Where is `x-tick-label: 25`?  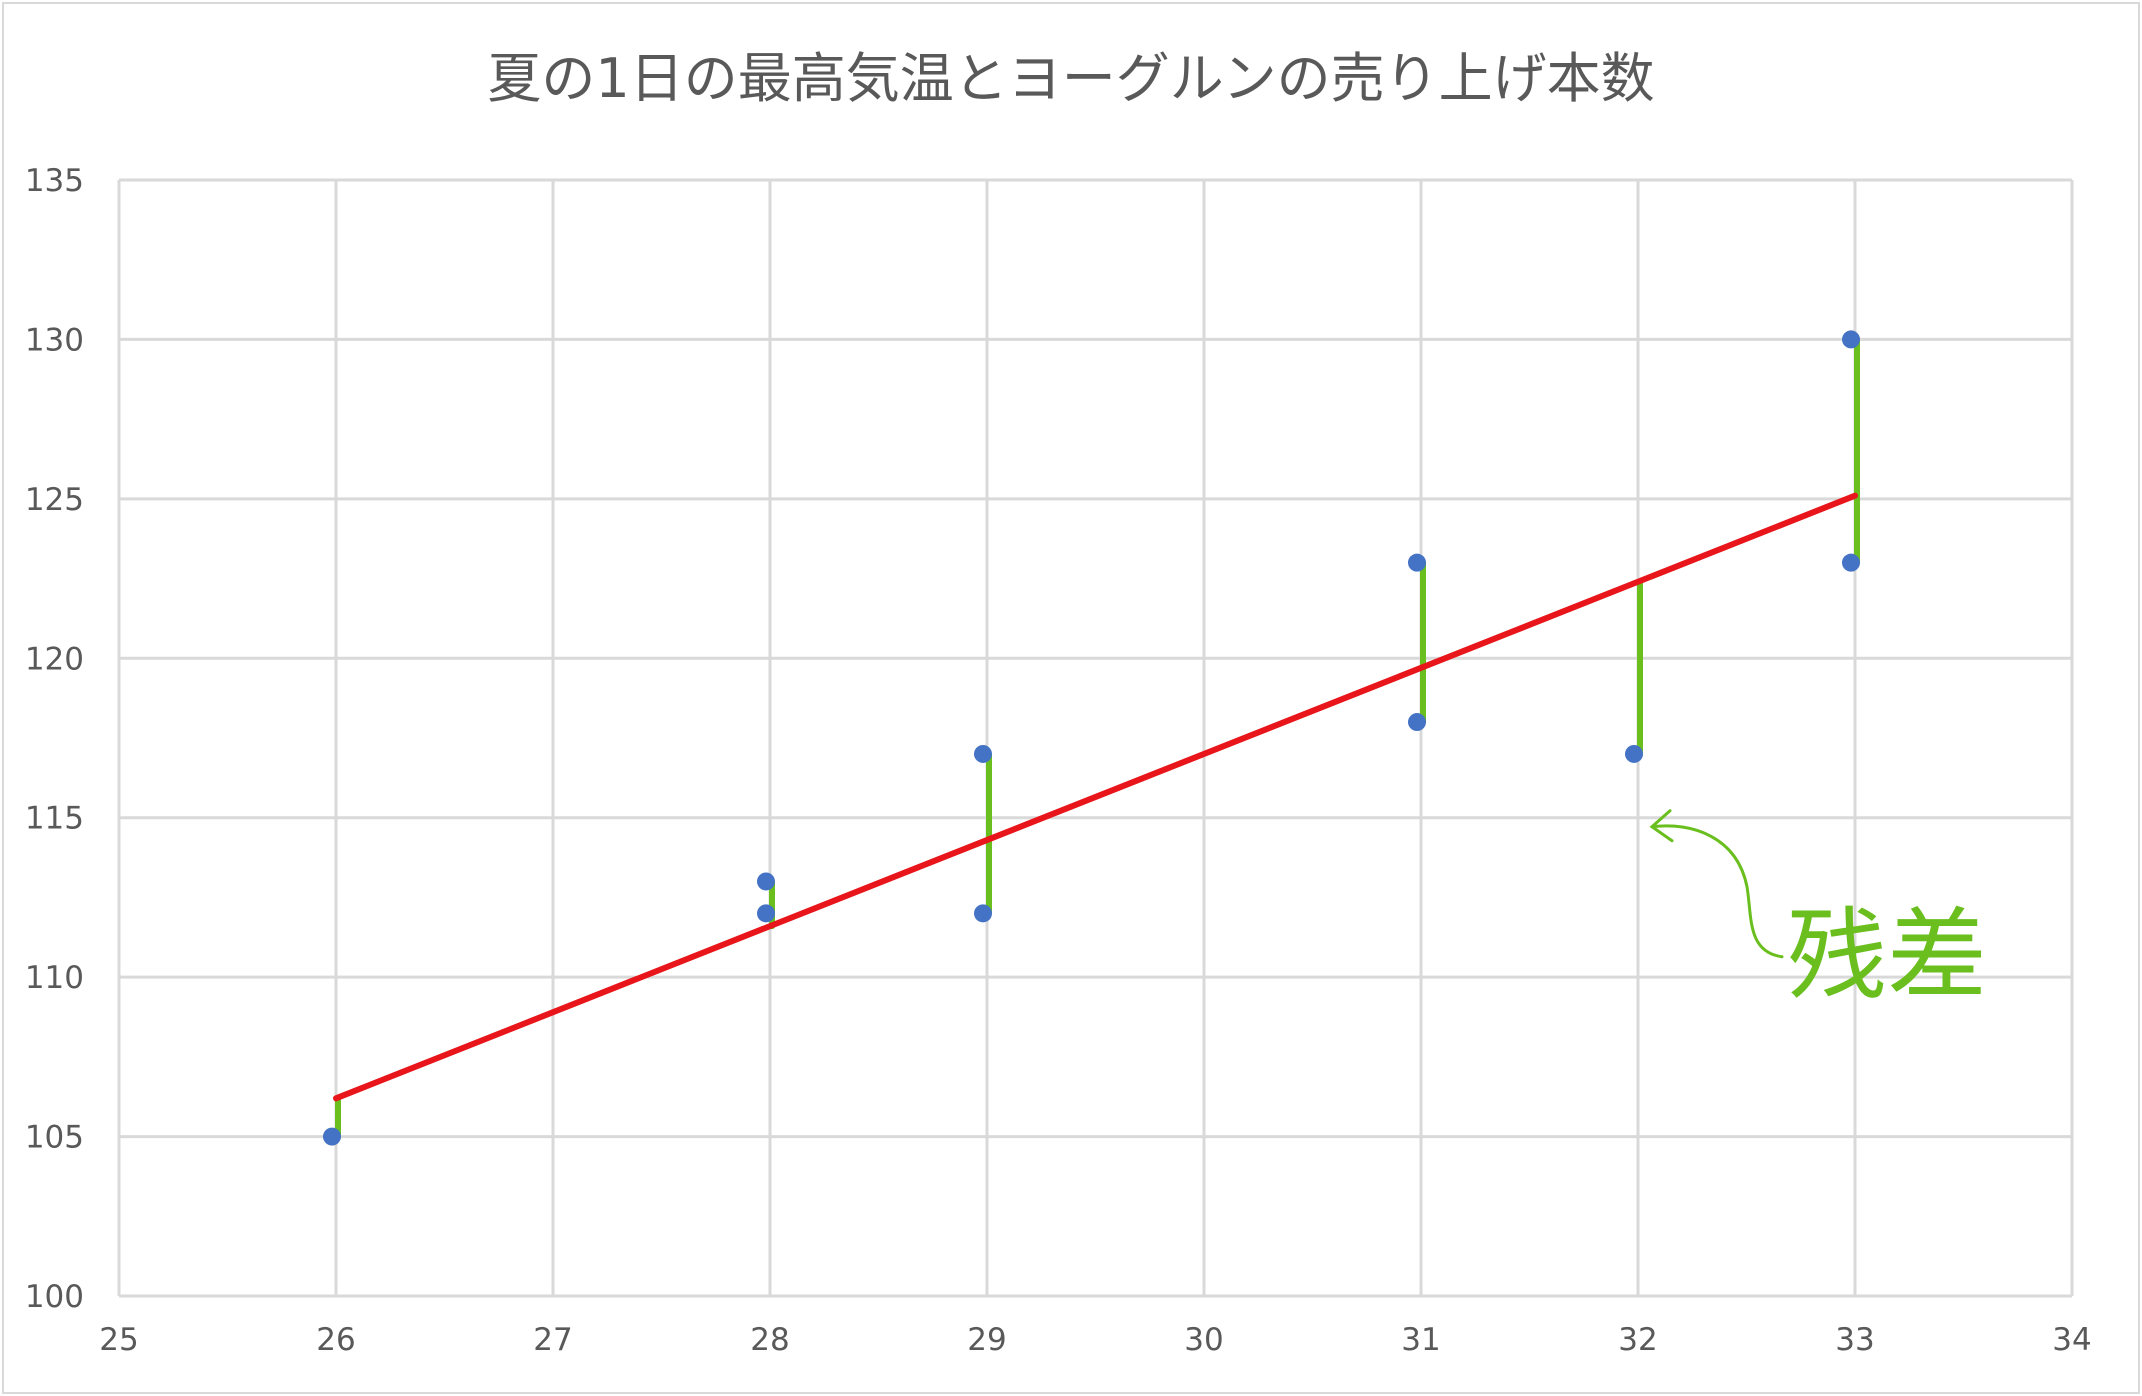 x-tick-label: 25 is located at coordinates (118, 1340).